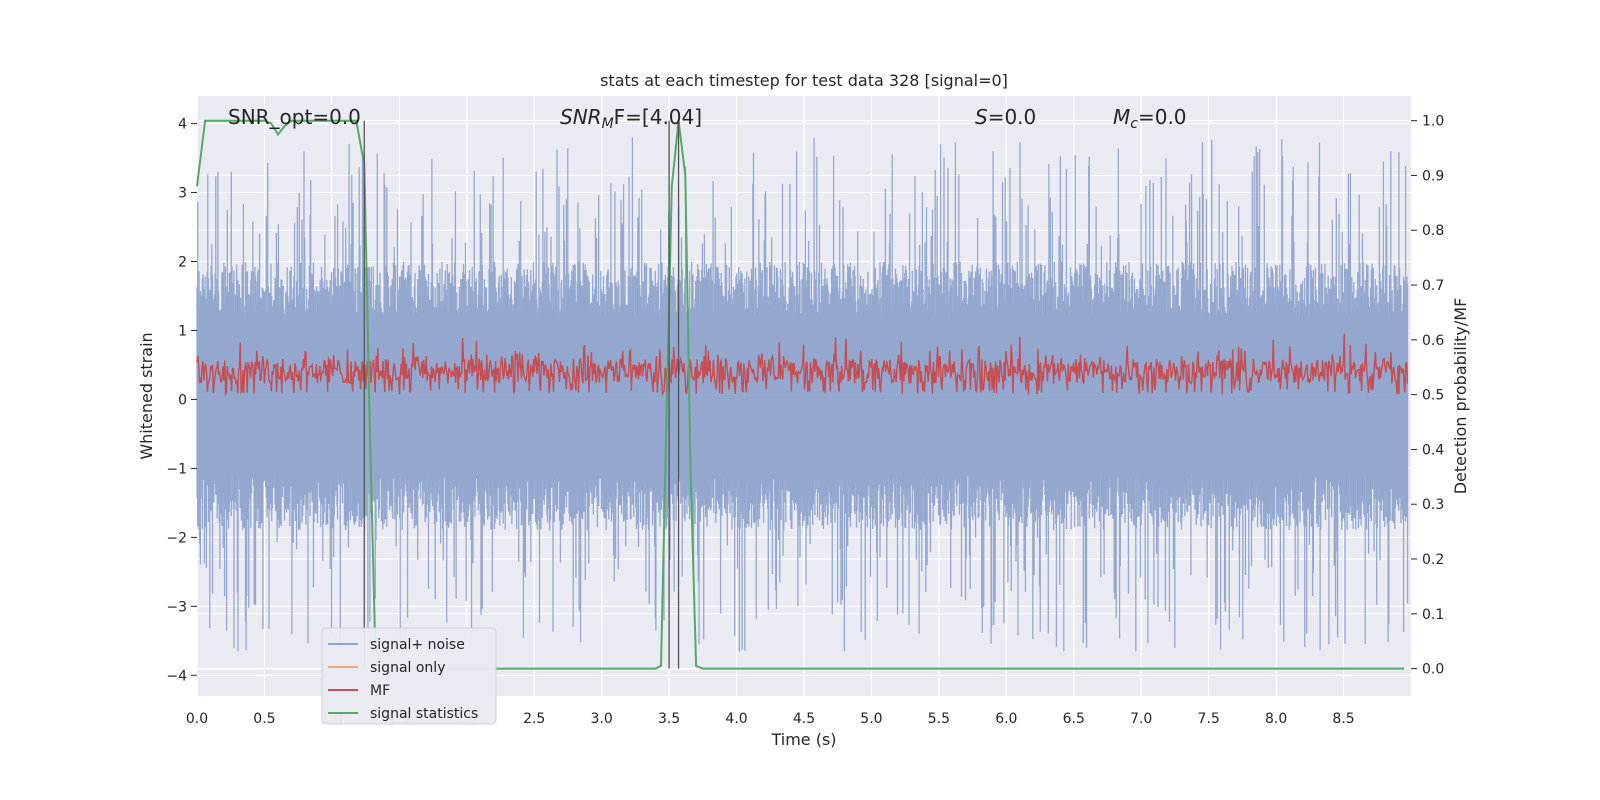 The height and width of the screenshot is (800, 1600). Describe the element at coordinates (424, 714) in the screenshot. I see `legend-entry: signal statistics` at that location.